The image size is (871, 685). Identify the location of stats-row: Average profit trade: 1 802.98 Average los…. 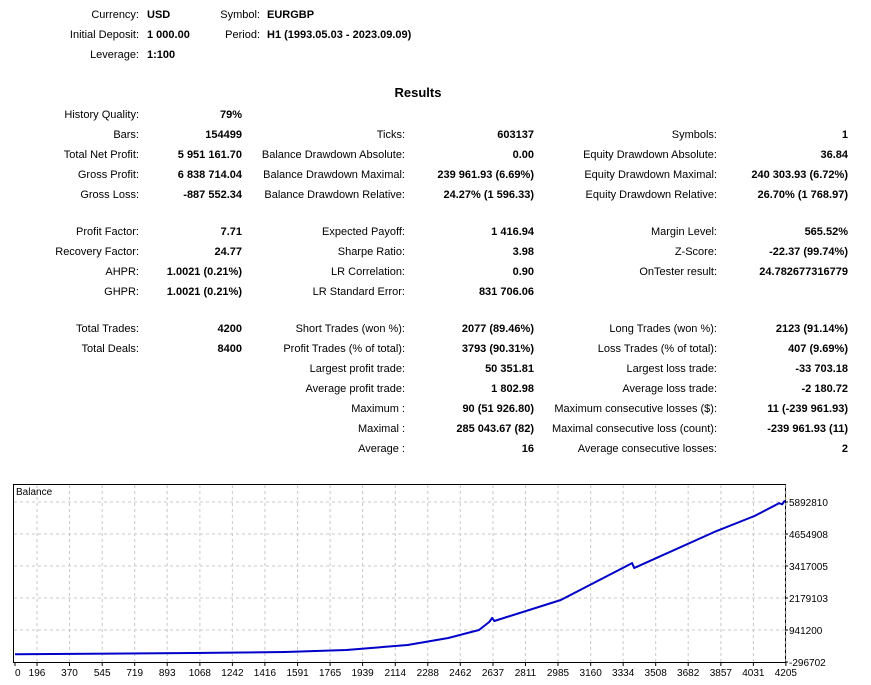
(435, 389).